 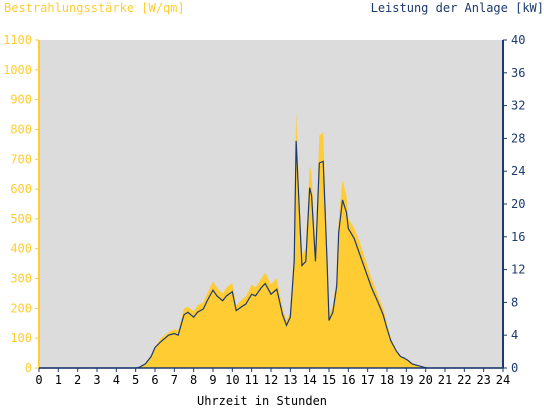 What do you see at coordinates (21, 100) in the screenshot?
I see `left-tick-label: 900` at bounding box center [21, 100].